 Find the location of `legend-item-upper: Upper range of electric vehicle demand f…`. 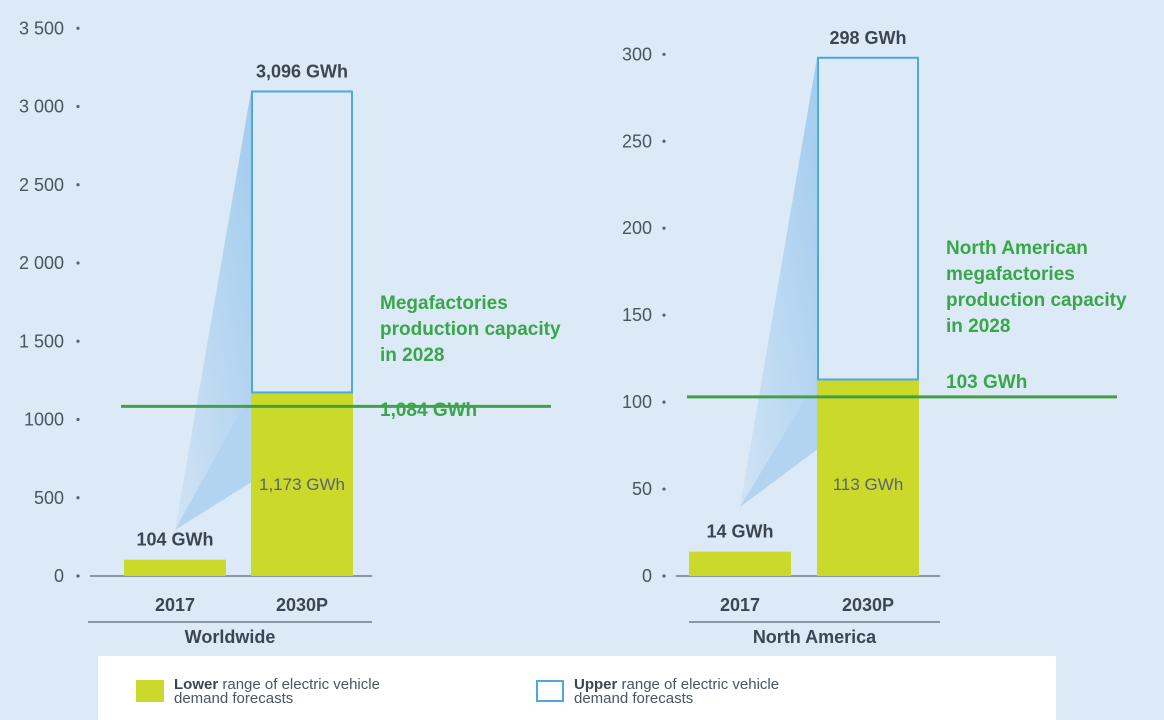

legend-item-upper: Upper range of electric vehicle demand f… is located at coordinates (690, 691).